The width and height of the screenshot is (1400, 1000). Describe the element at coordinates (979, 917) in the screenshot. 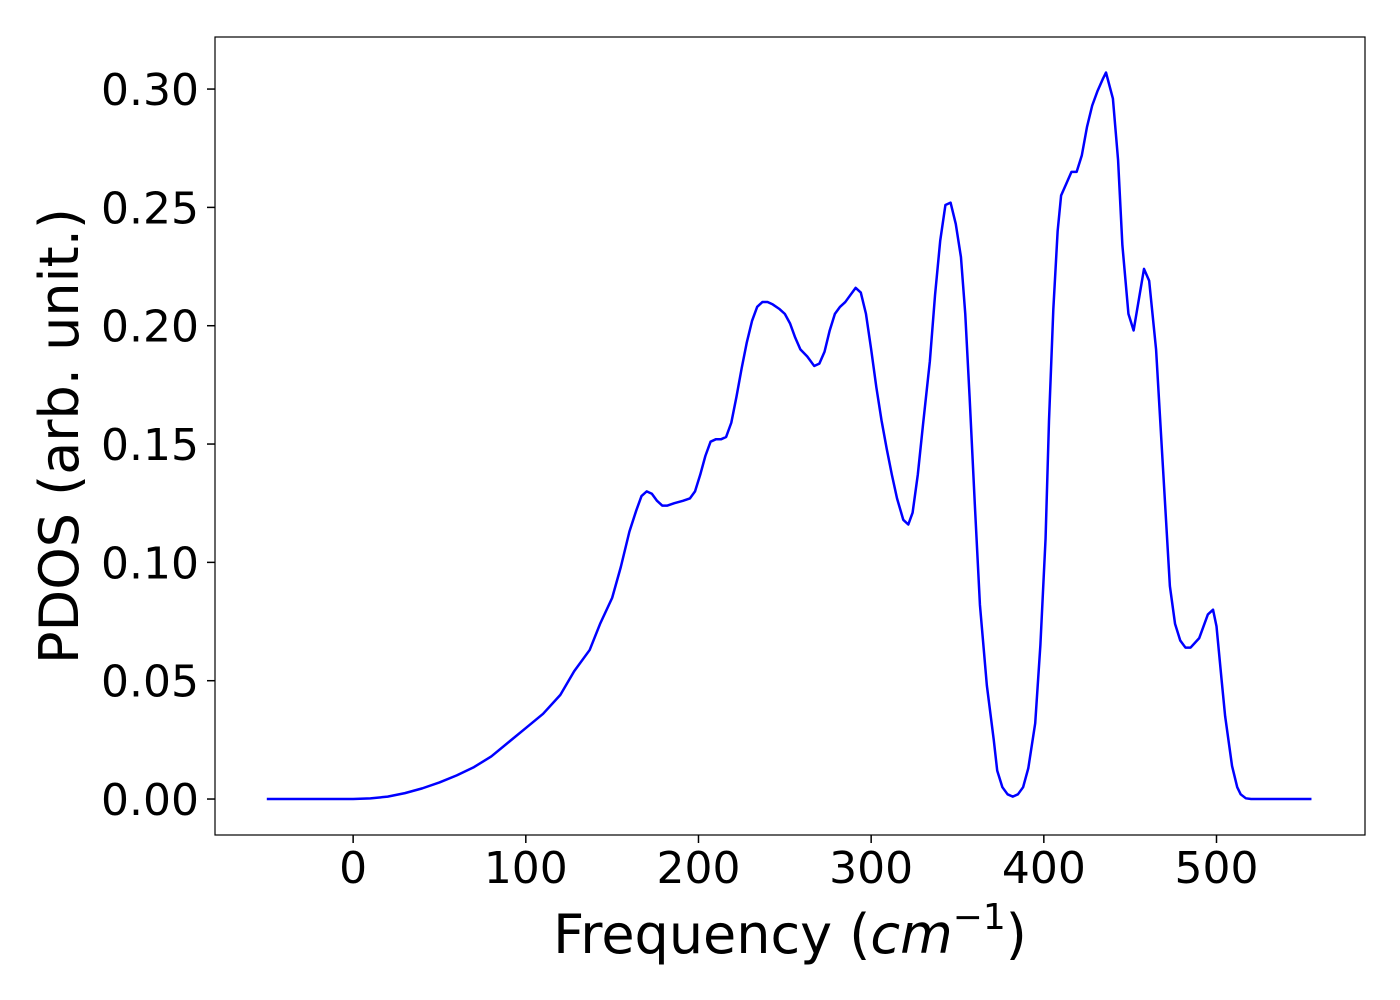

I see `x-label-part: −1` at that location.